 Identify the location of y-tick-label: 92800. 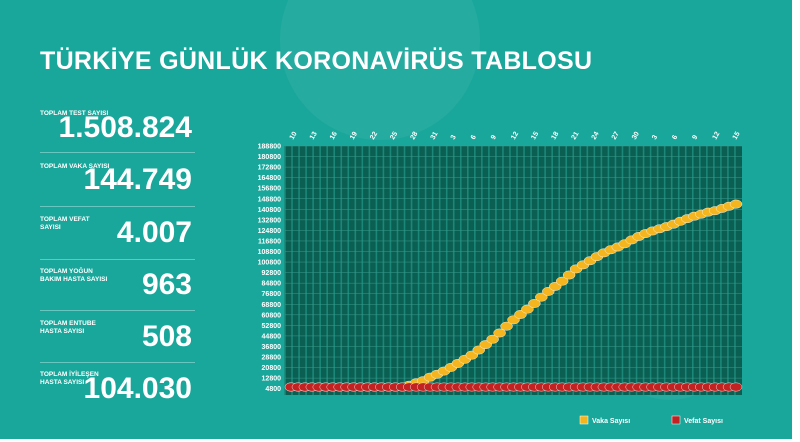
(272, 273).